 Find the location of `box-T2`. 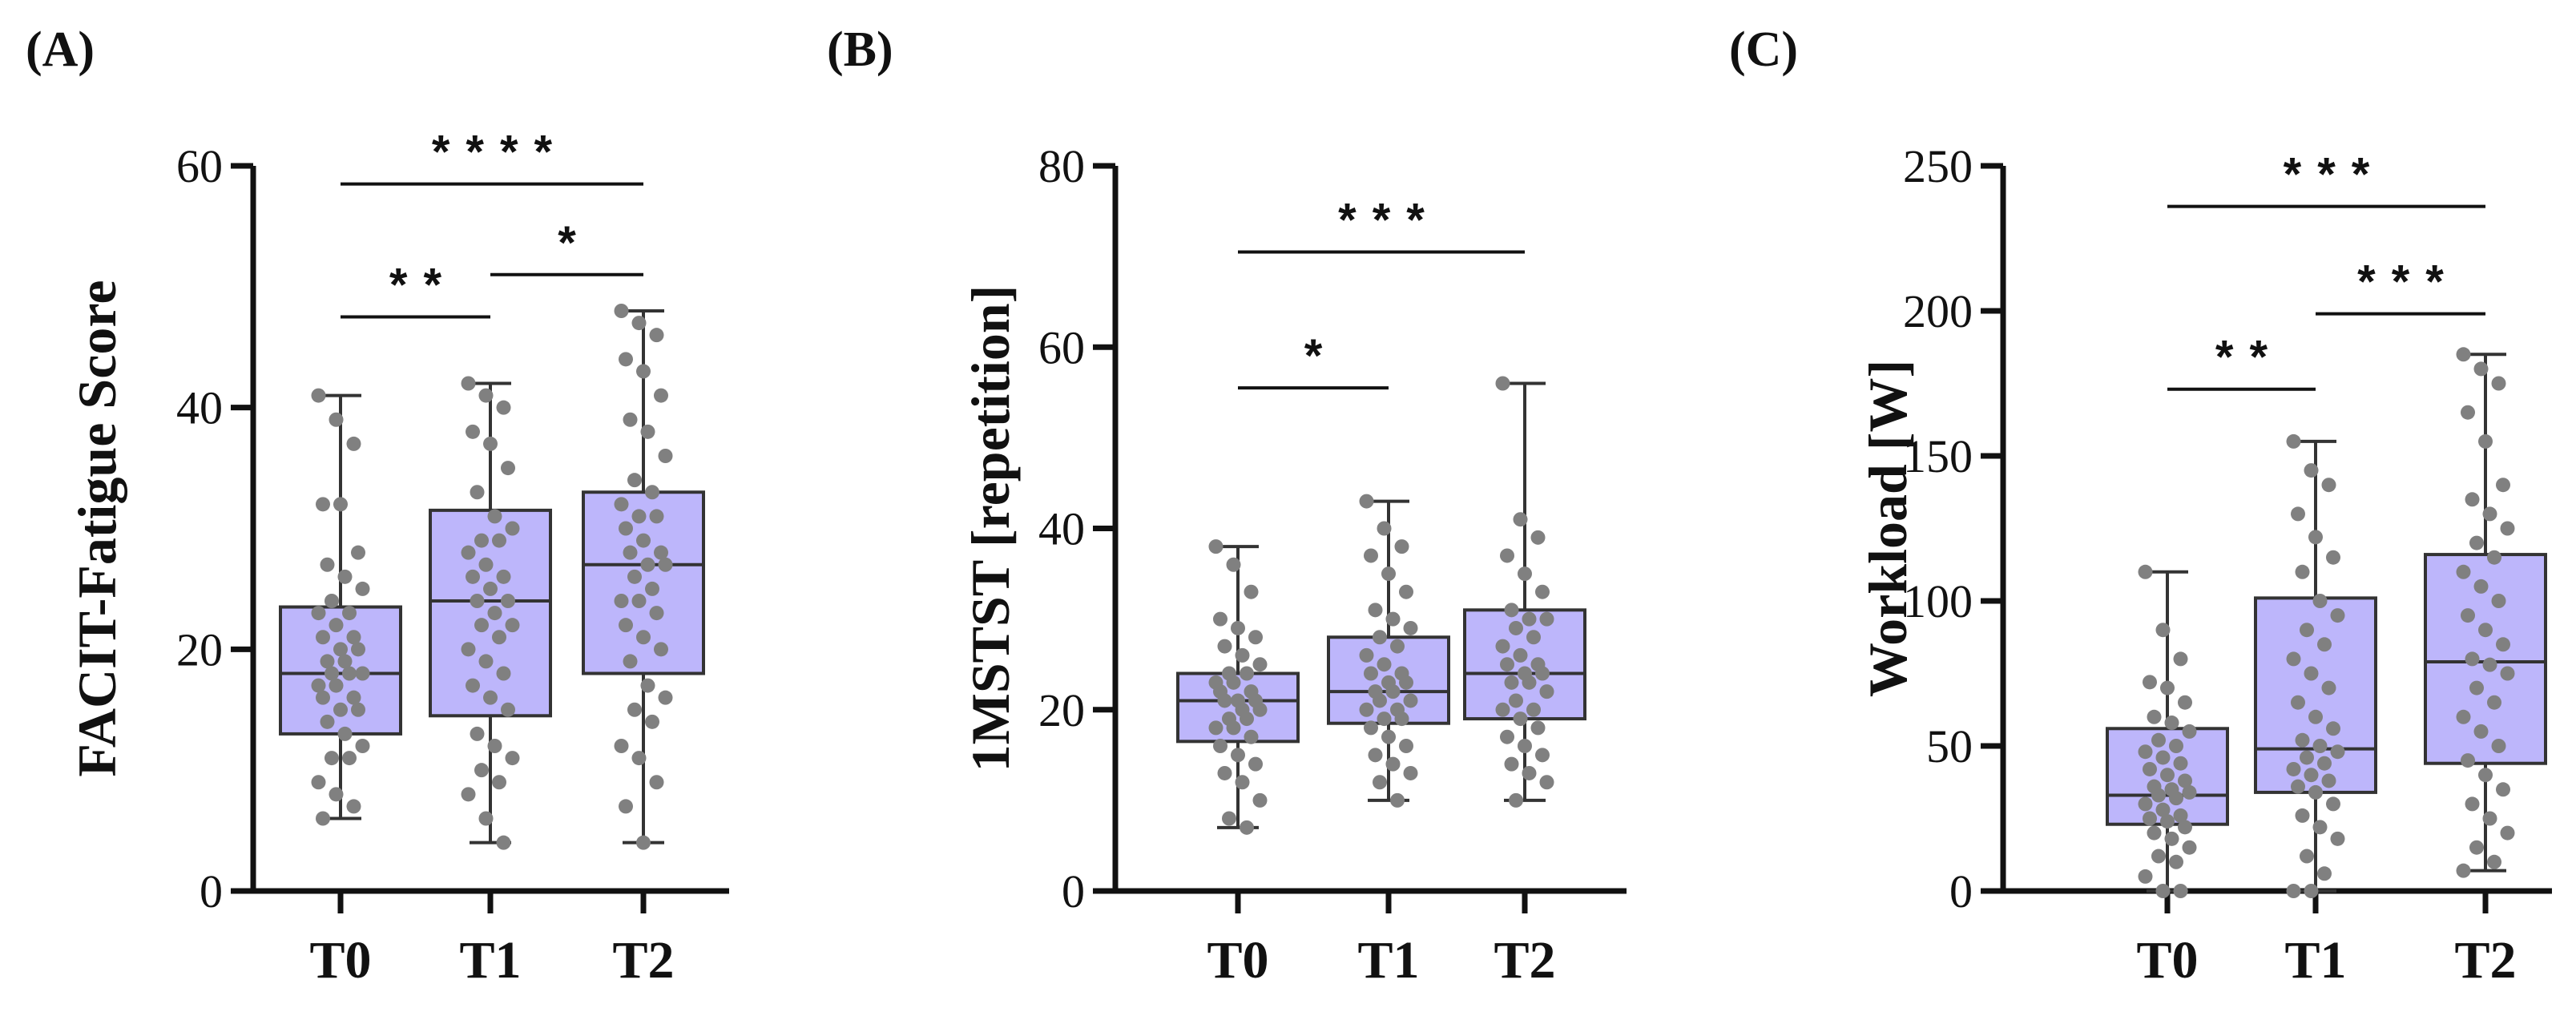

box-T2 is located at coordinates (1524, 592).